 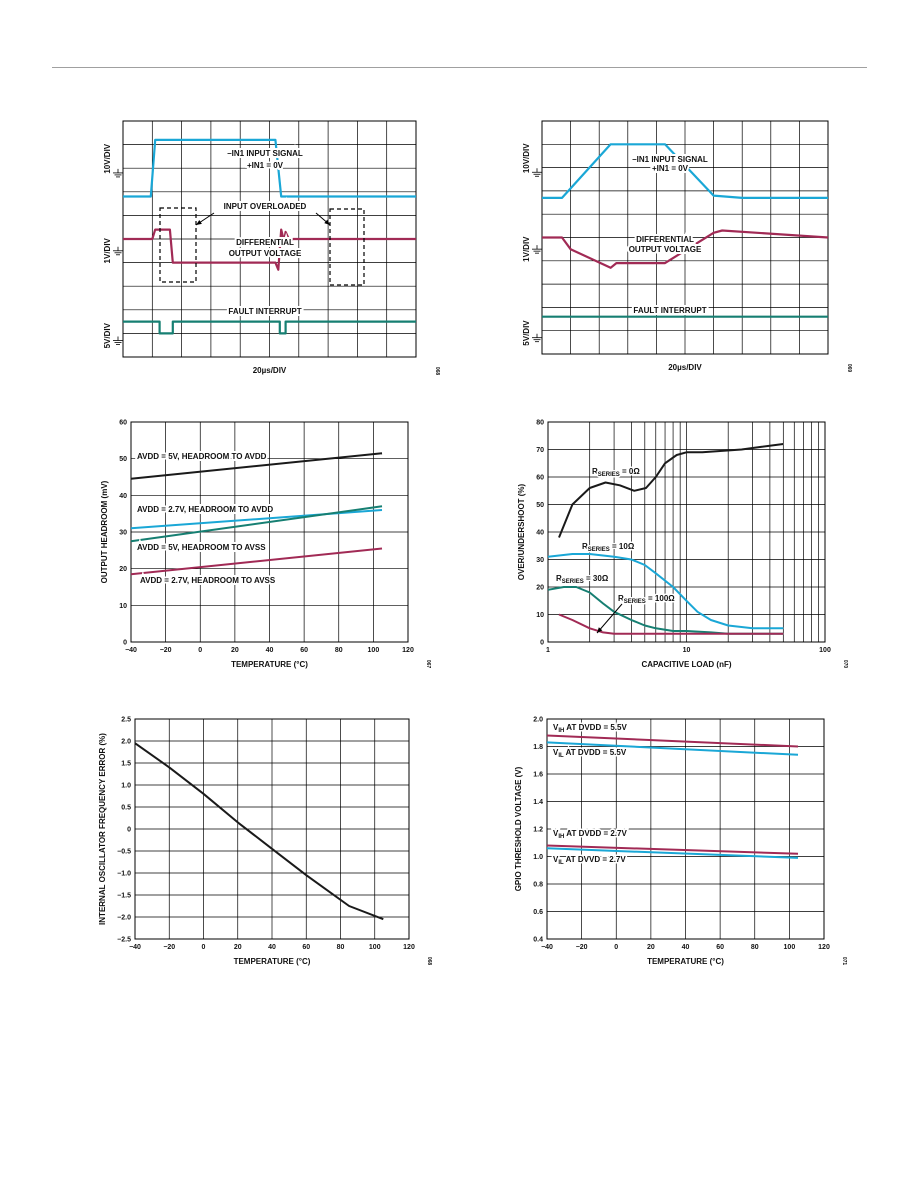 I want to click on headroom-xtick-2: 0, so click(x=200, y=650).